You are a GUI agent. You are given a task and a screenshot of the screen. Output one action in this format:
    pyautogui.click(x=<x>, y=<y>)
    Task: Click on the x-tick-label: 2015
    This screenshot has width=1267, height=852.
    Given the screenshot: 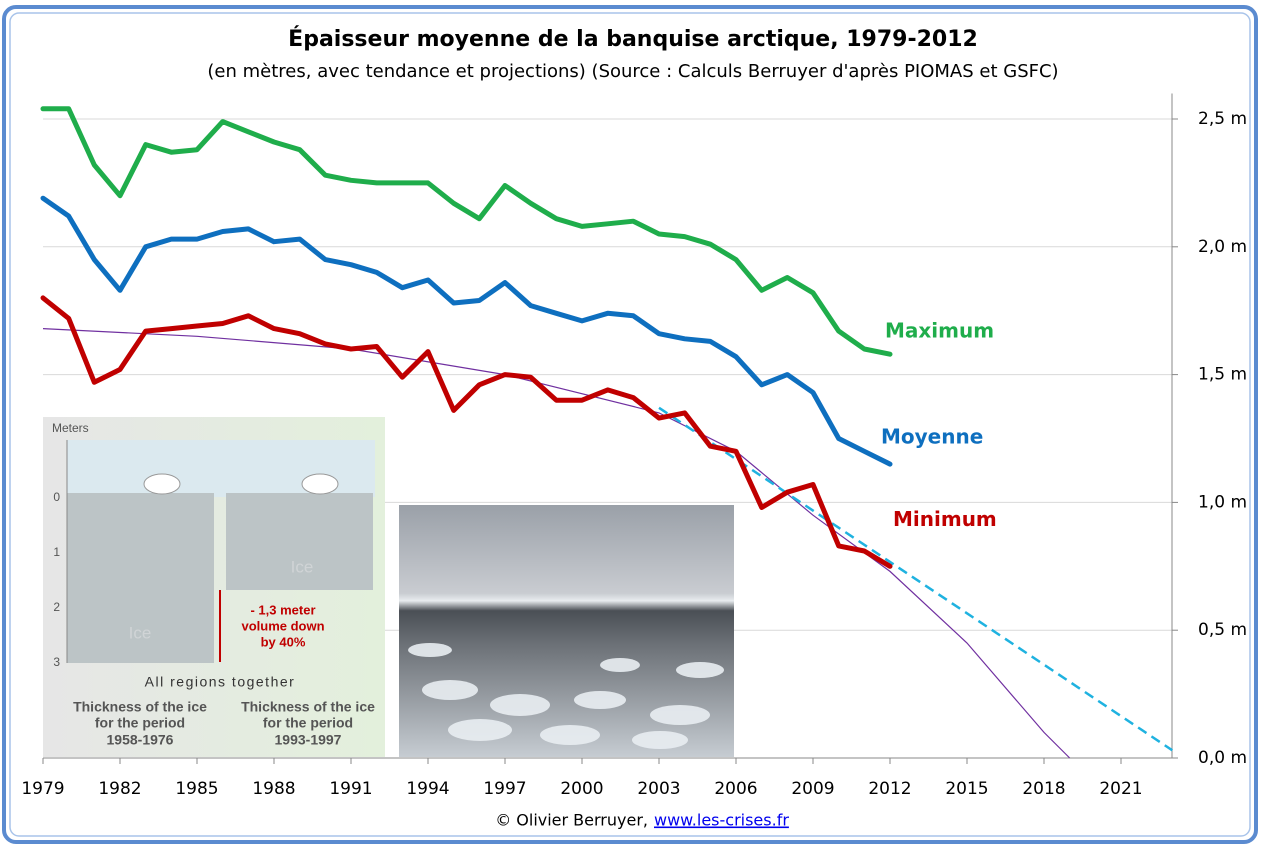 What is the action you would take?
    pyautogui.click(x=966, y=789)
    